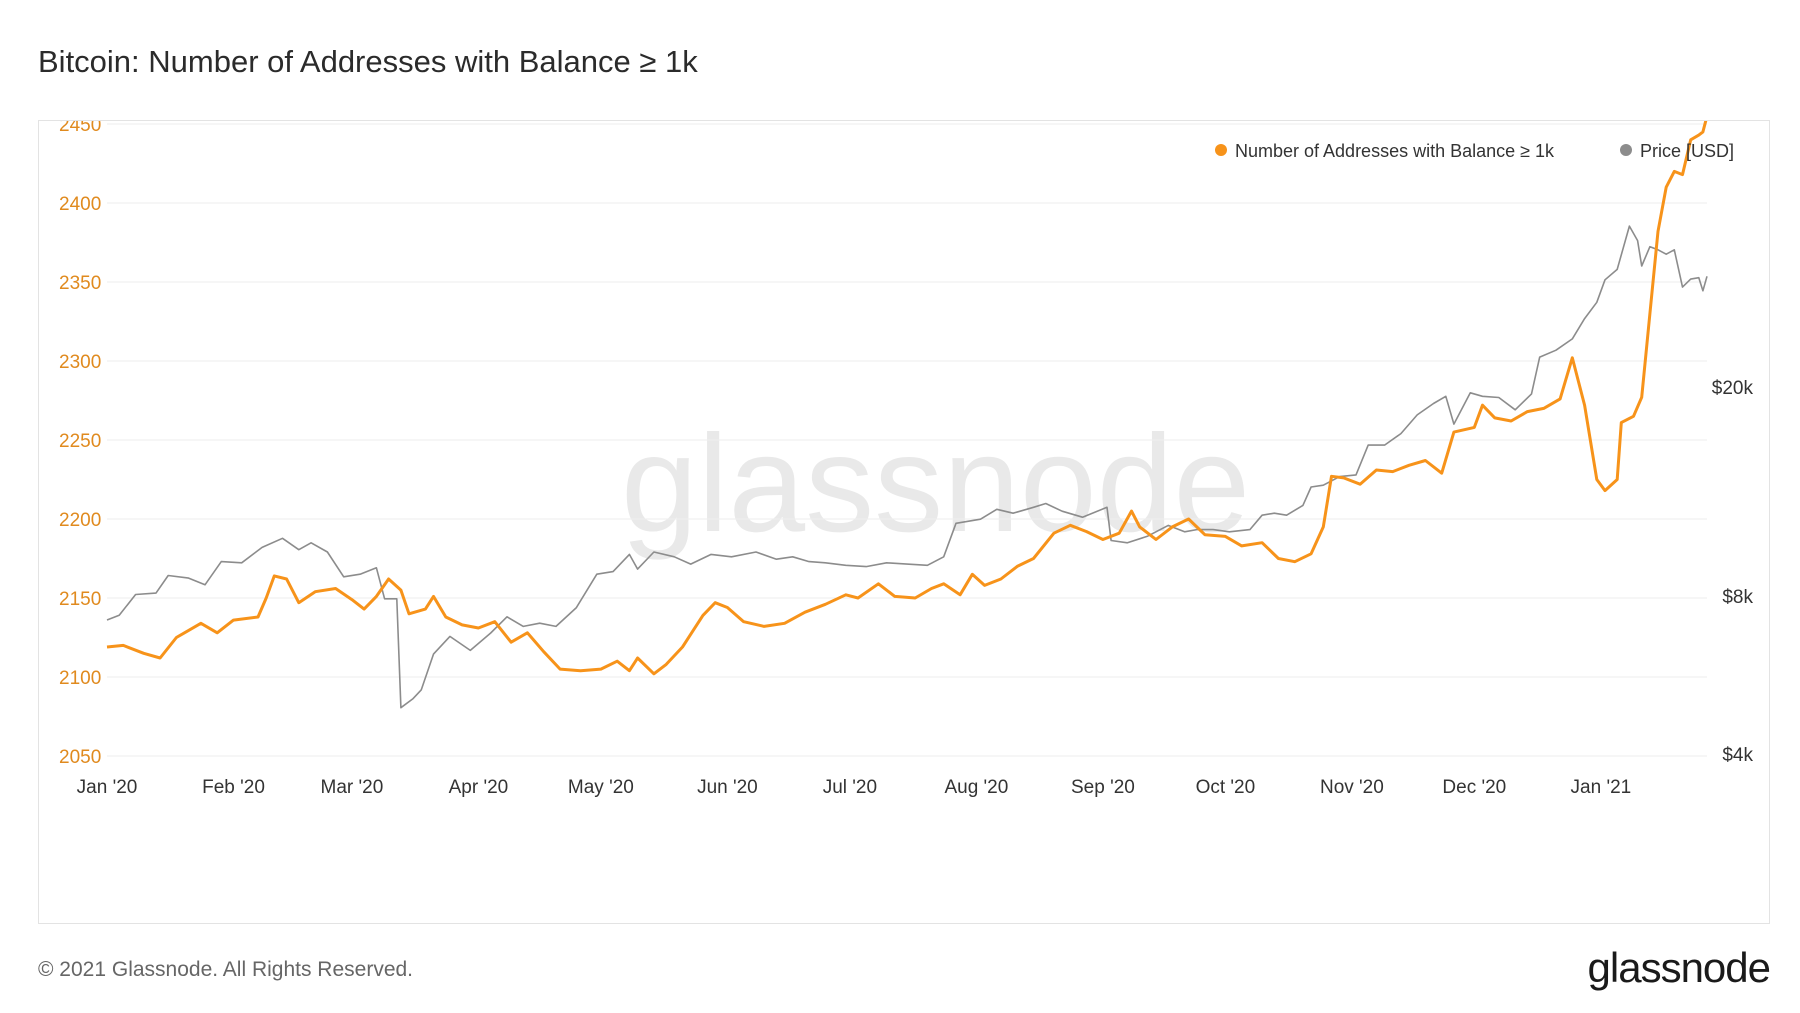  Describe the element at coordinates (479, 787) in the screenshot. I see `x-tick-label: Apr '20` at that location.